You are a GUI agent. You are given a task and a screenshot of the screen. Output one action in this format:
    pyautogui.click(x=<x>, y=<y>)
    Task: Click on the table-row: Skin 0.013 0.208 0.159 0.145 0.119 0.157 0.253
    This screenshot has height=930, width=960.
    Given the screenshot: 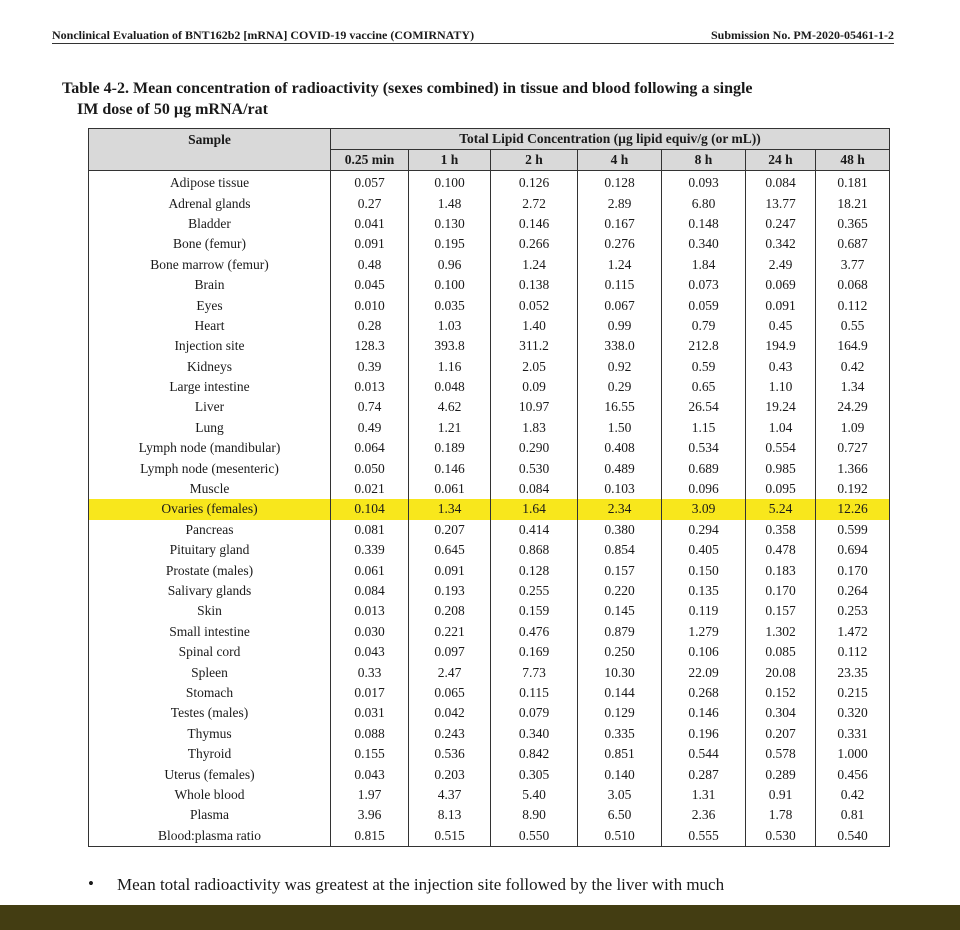 What is the action you would take?
    pyautogui.click(x=489, y=611)
    